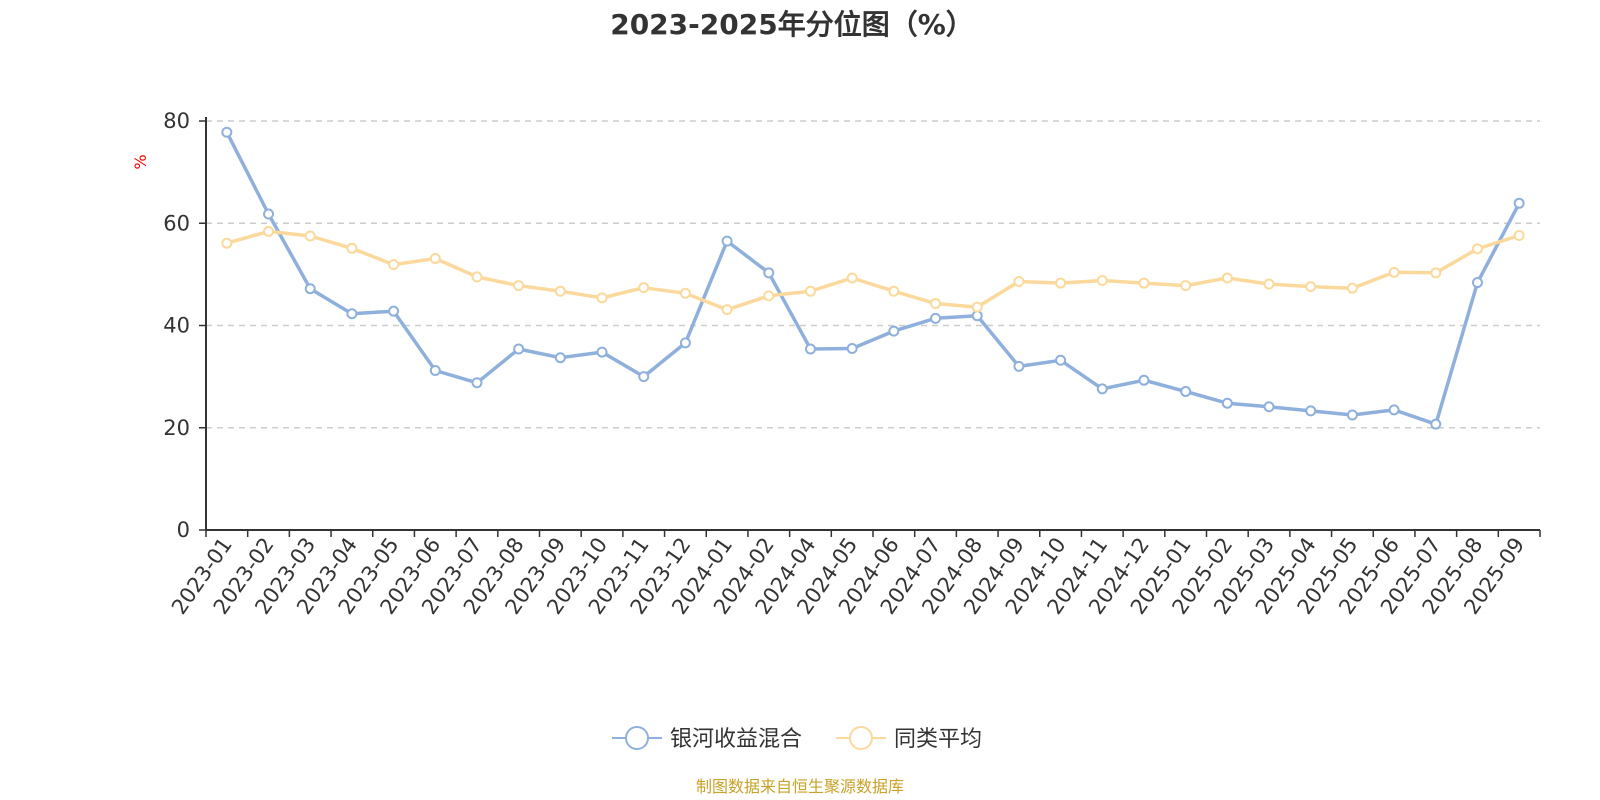 This screenshot has width=1600, height=800. I want to click on legend-item-series-1: 银河收益混合, so click(707, 739).